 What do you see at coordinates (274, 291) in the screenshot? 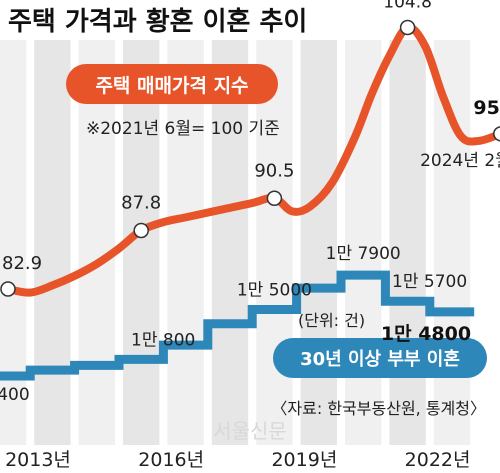
I see `divorce-value-label: 1만 5000` at bounding box center [274, 291].